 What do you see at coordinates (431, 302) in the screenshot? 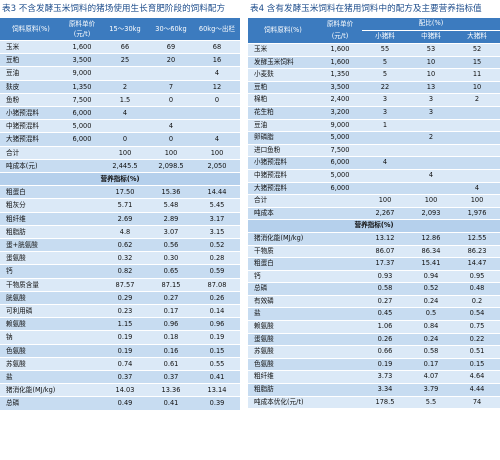
I see `value-cell: 0.24` at bounding box center [431, 302].